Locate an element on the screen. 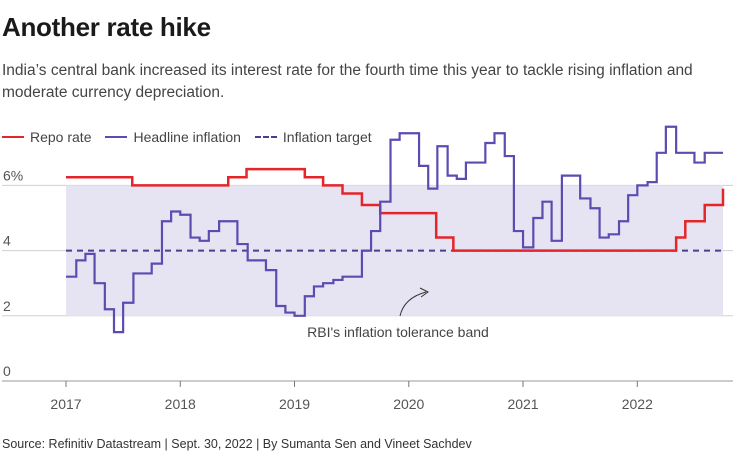  x-tick-label: 2017 is located at coordinates (65, 404).